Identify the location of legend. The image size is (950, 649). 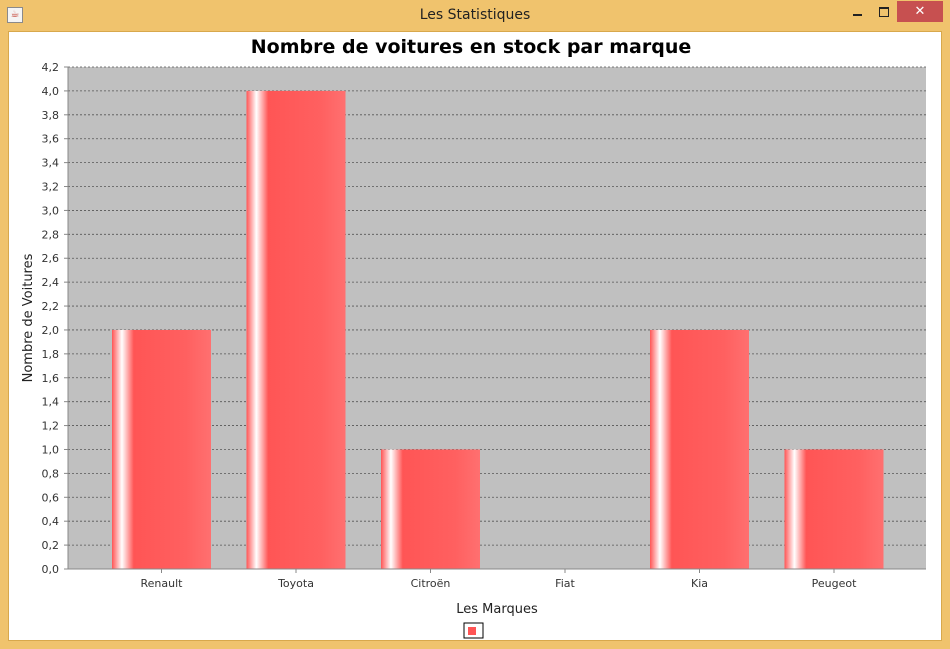
(473, 630).